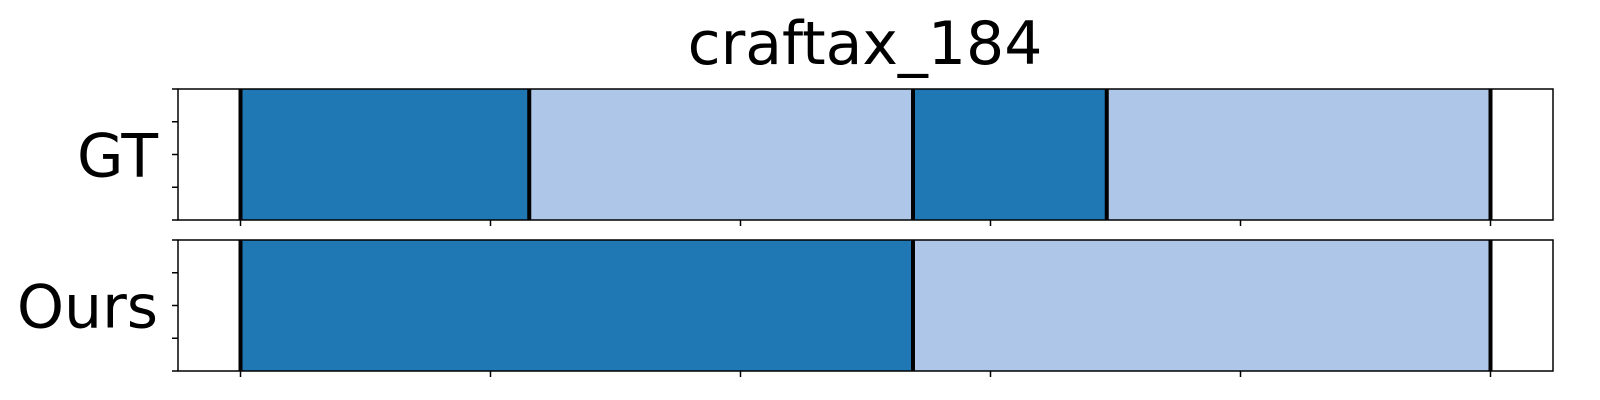 This screenshot has width=1600, height=400. Describe the element at coordinates (117, 157) in the screenshot. I see `row-label: GT` at that location.